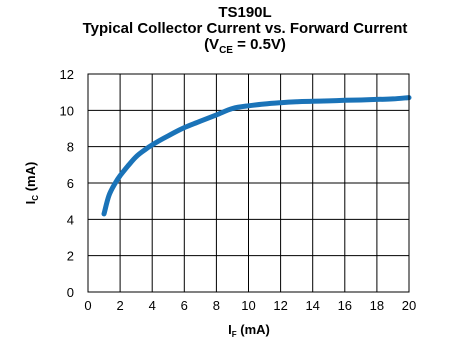  I want to click on y-tick-label-0: 0, so click(70, 292).